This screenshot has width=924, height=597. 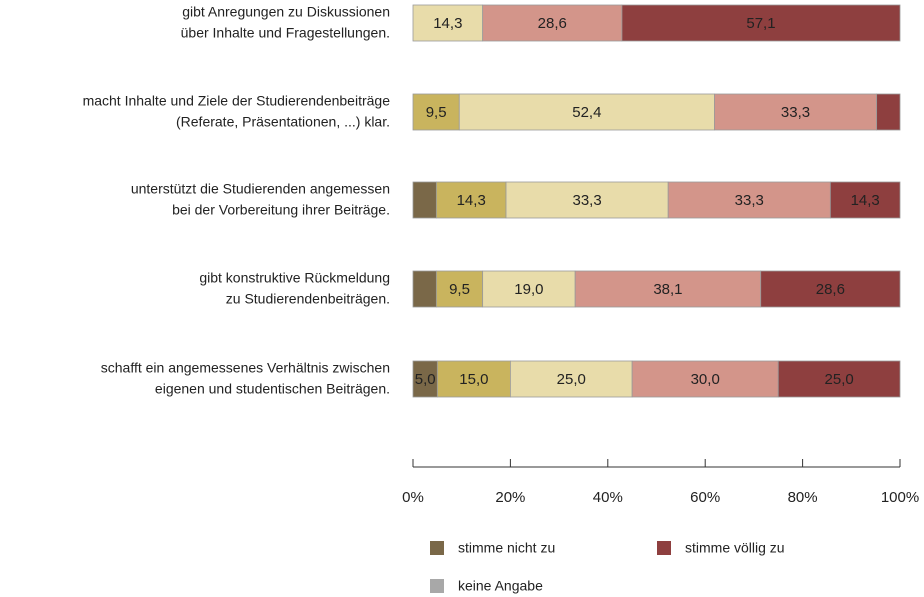 What do you see at coordinates (413, 497) in the screenshot?
I see `x-tick-label: 0%` at bounding box center [413, 497].